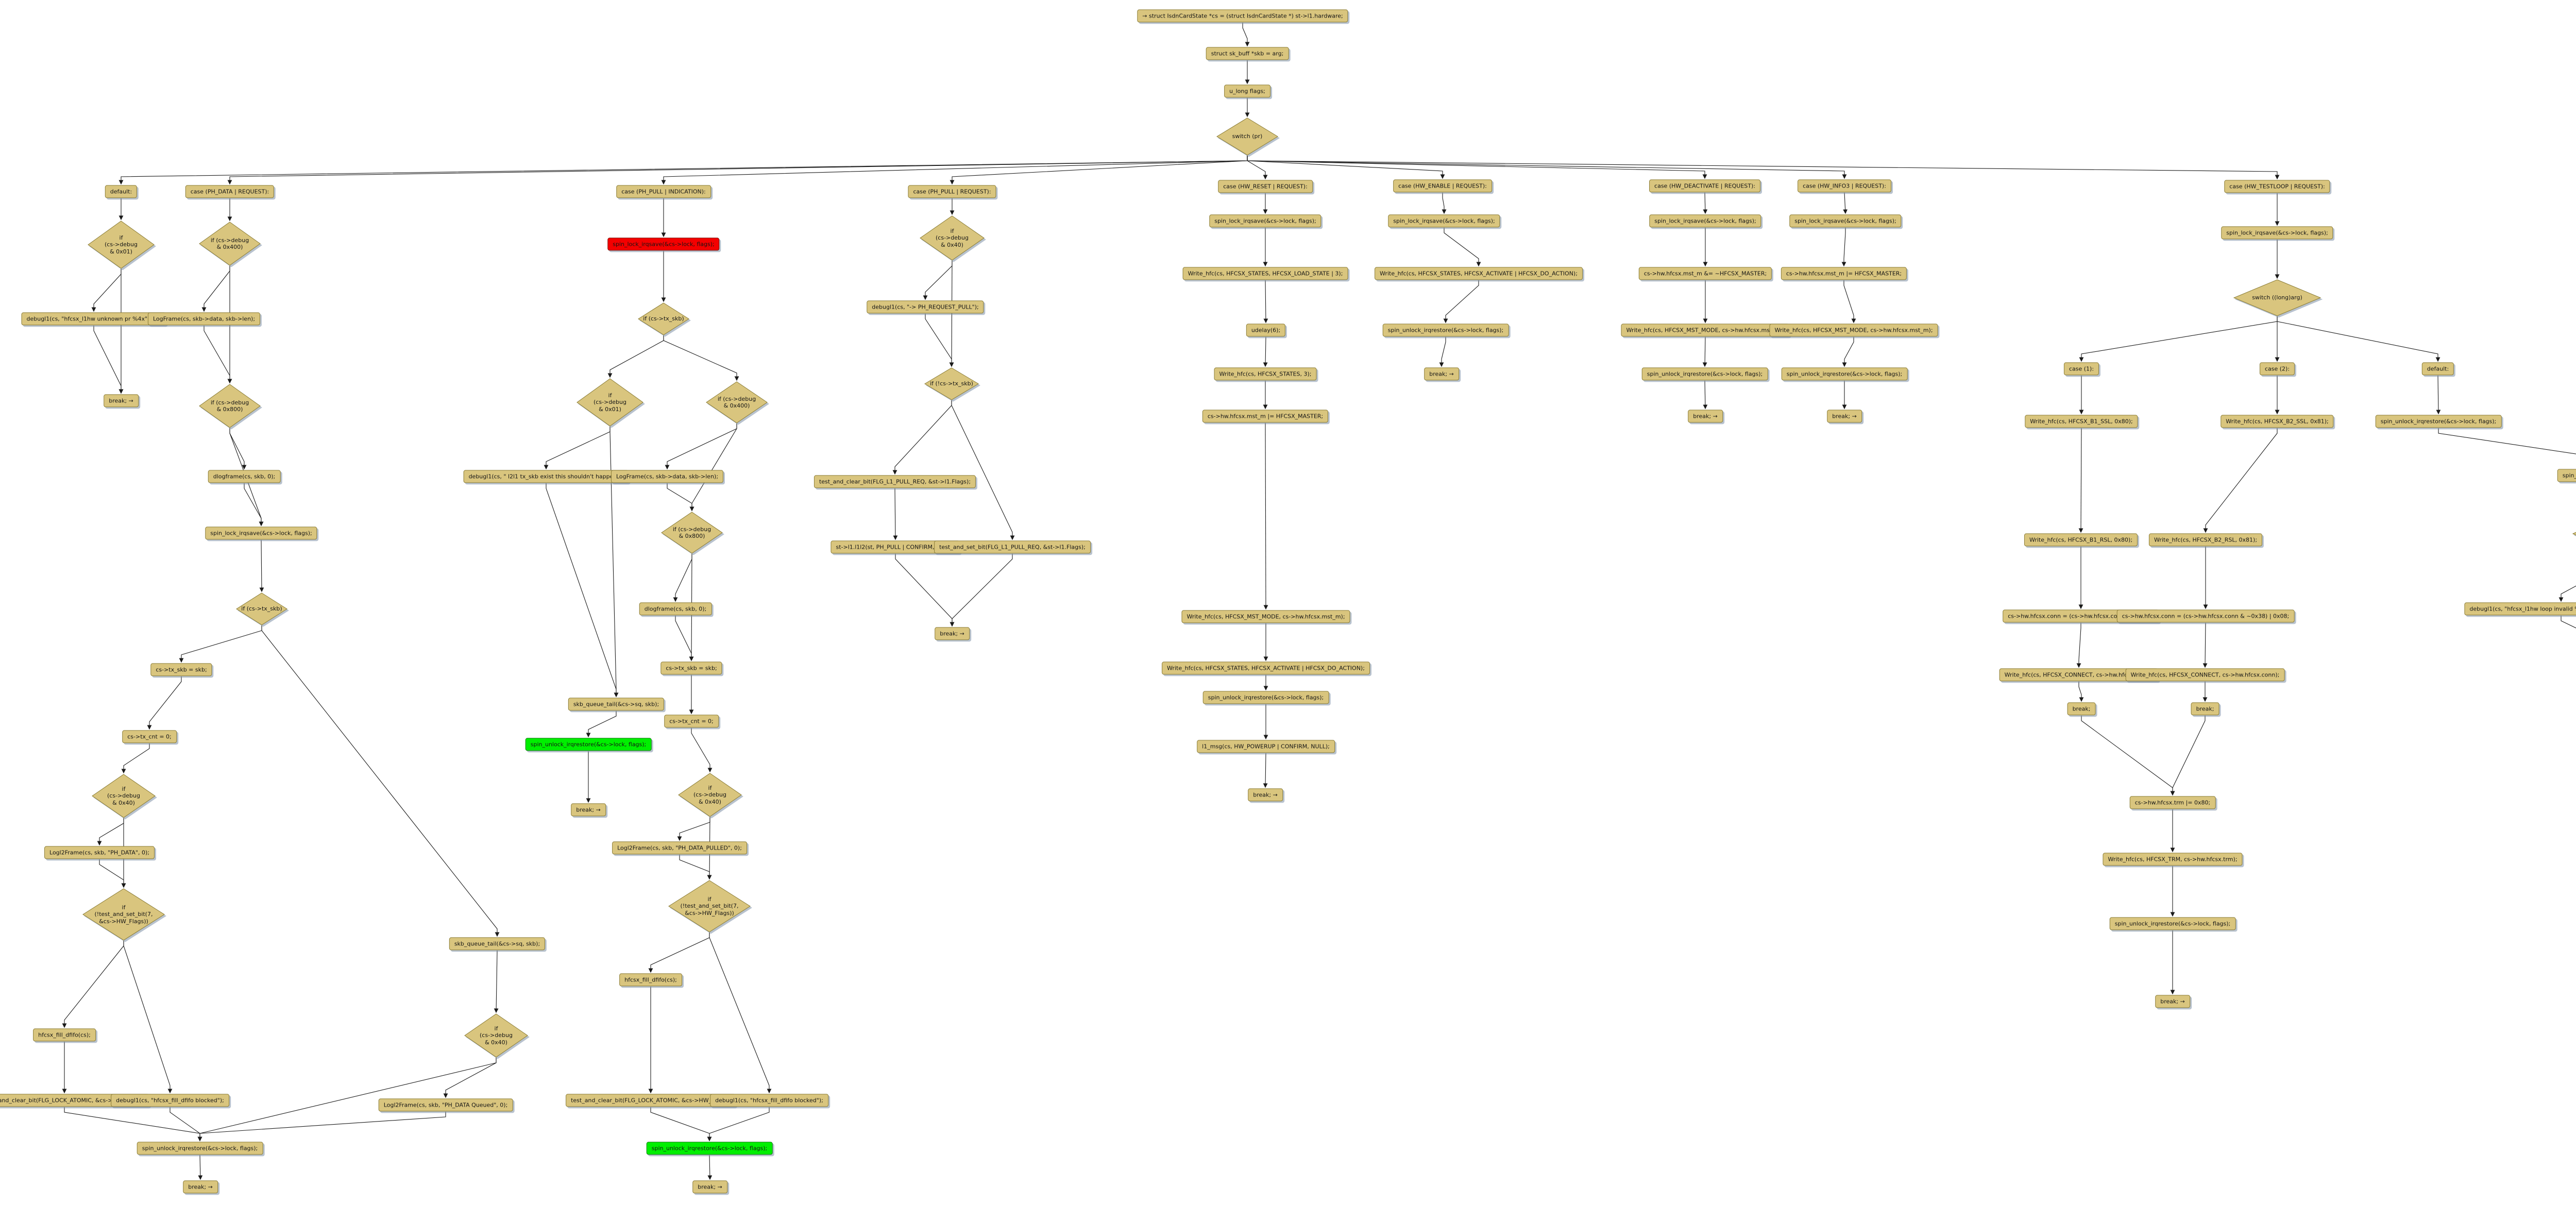 The height and width of the screenshot is (1205, 2576). Describe the element at coordinates (952, 191) in the screenshot. I see `flow-node-rcase: case (PH_PULL | REQUEST):` at that location.